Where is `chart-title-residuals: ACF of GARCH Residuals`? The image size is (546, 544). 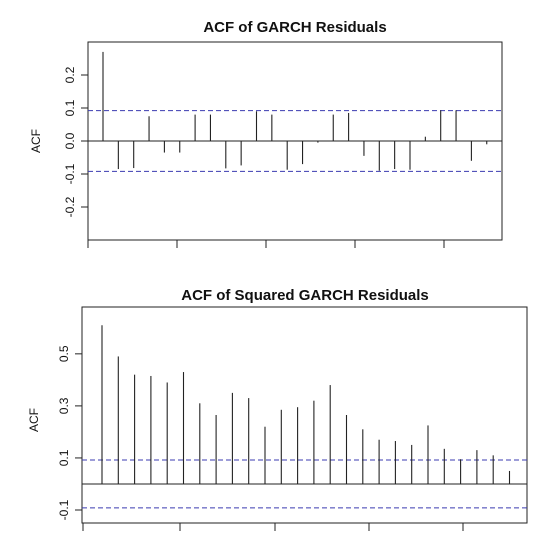
chart-title-residuals: ACF of GARCH Residuals is located at coordinates (294, 27).